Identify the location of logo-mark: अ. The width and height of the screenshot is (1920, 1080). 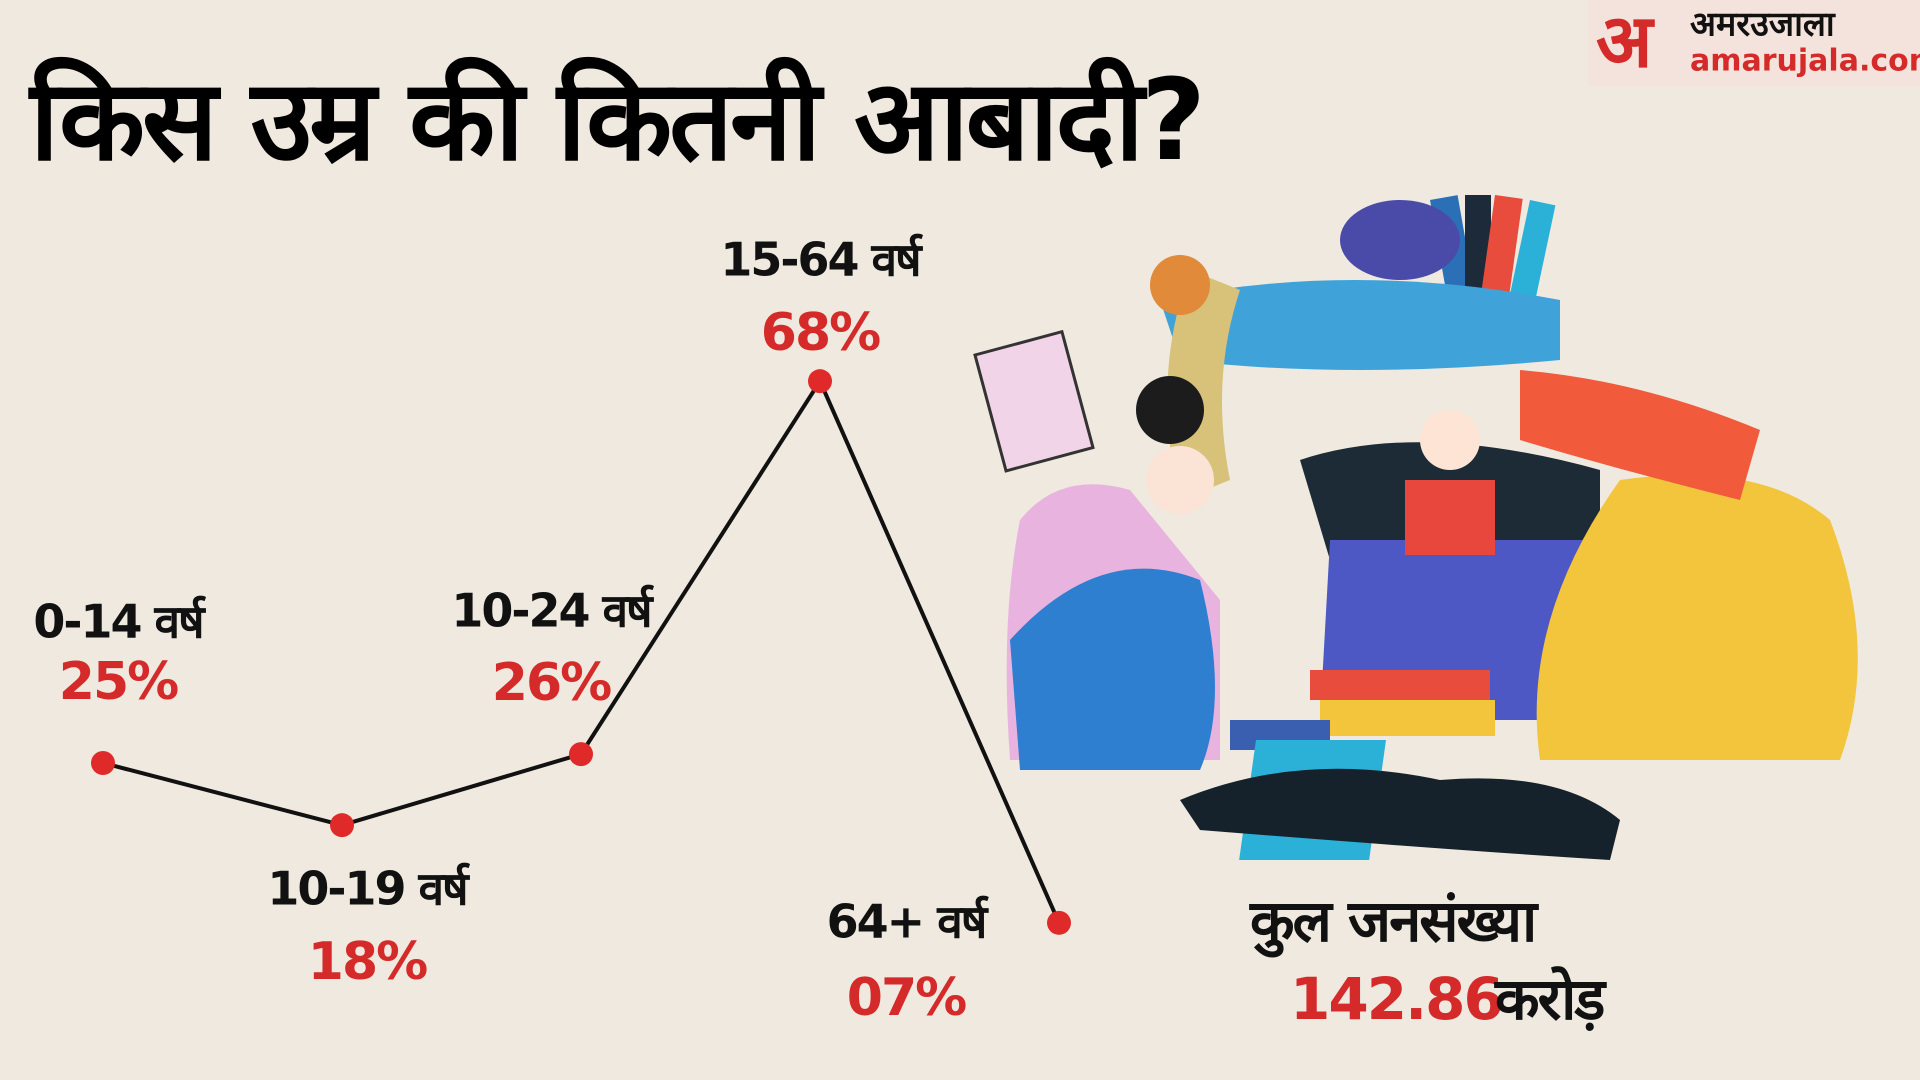
(1625, 42).